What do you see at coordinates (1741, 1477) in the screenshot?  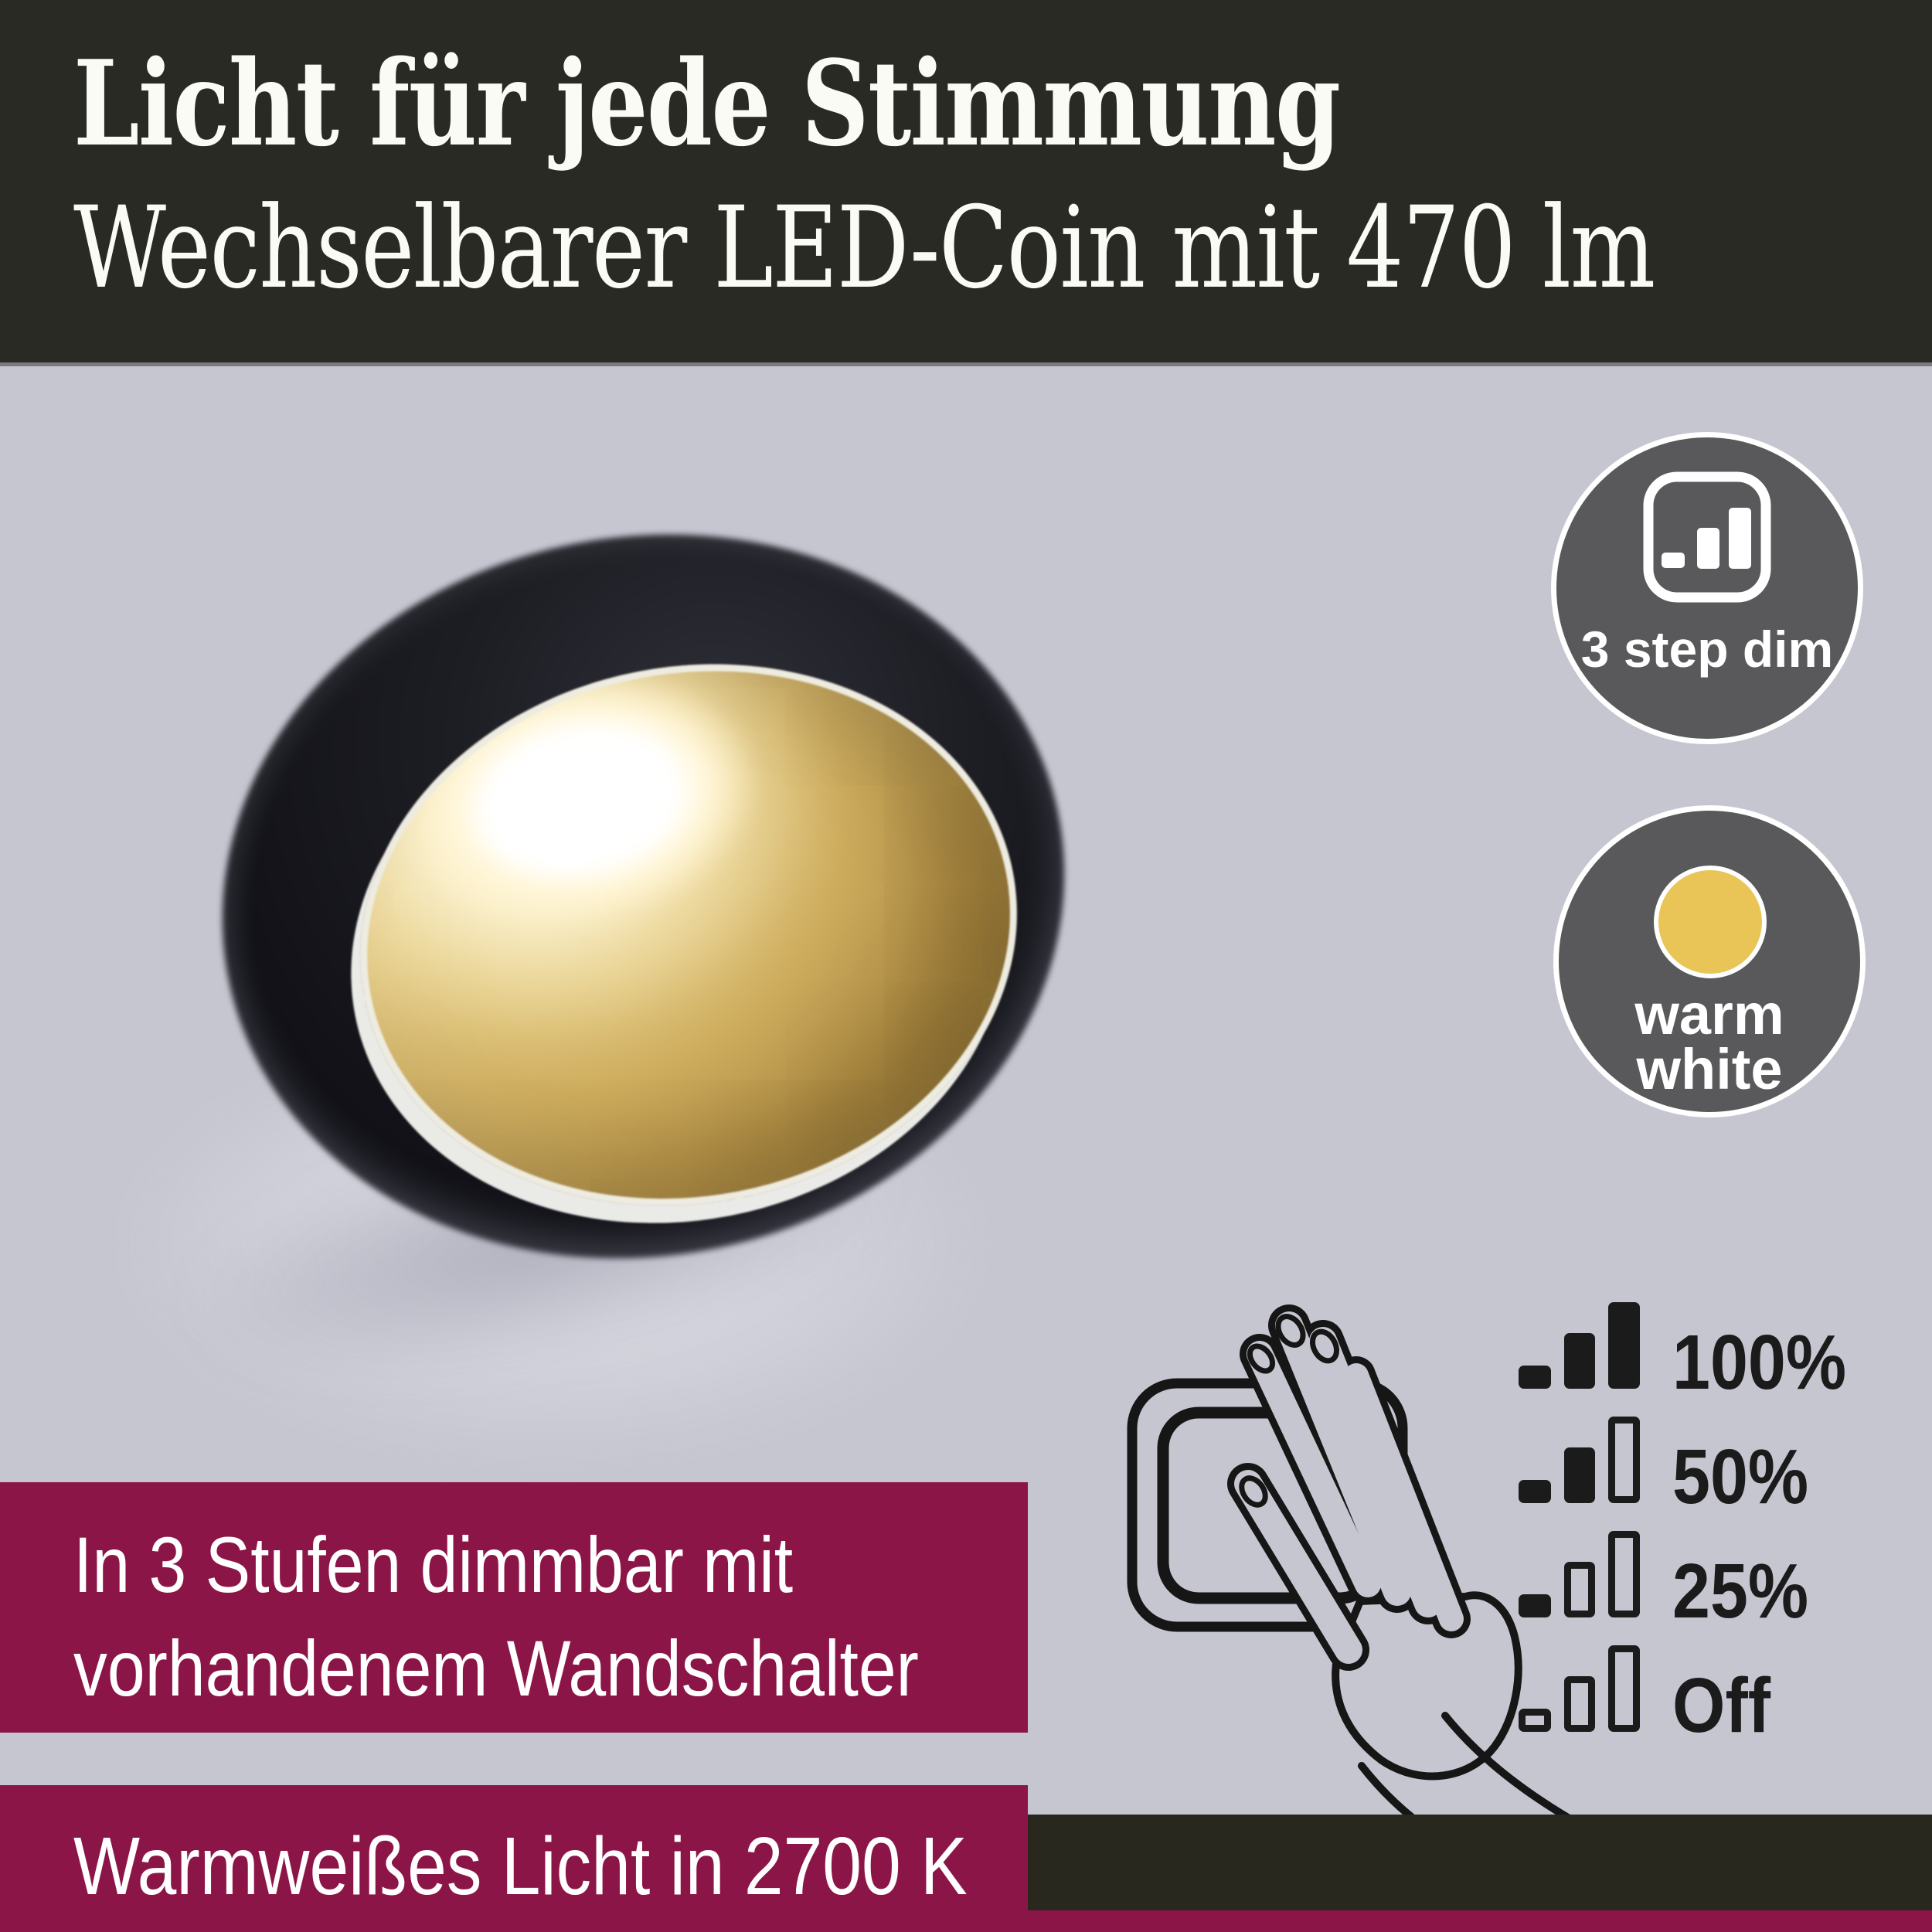 I see `dim-level-label: 50%` at bounding box center [1741, 1477].